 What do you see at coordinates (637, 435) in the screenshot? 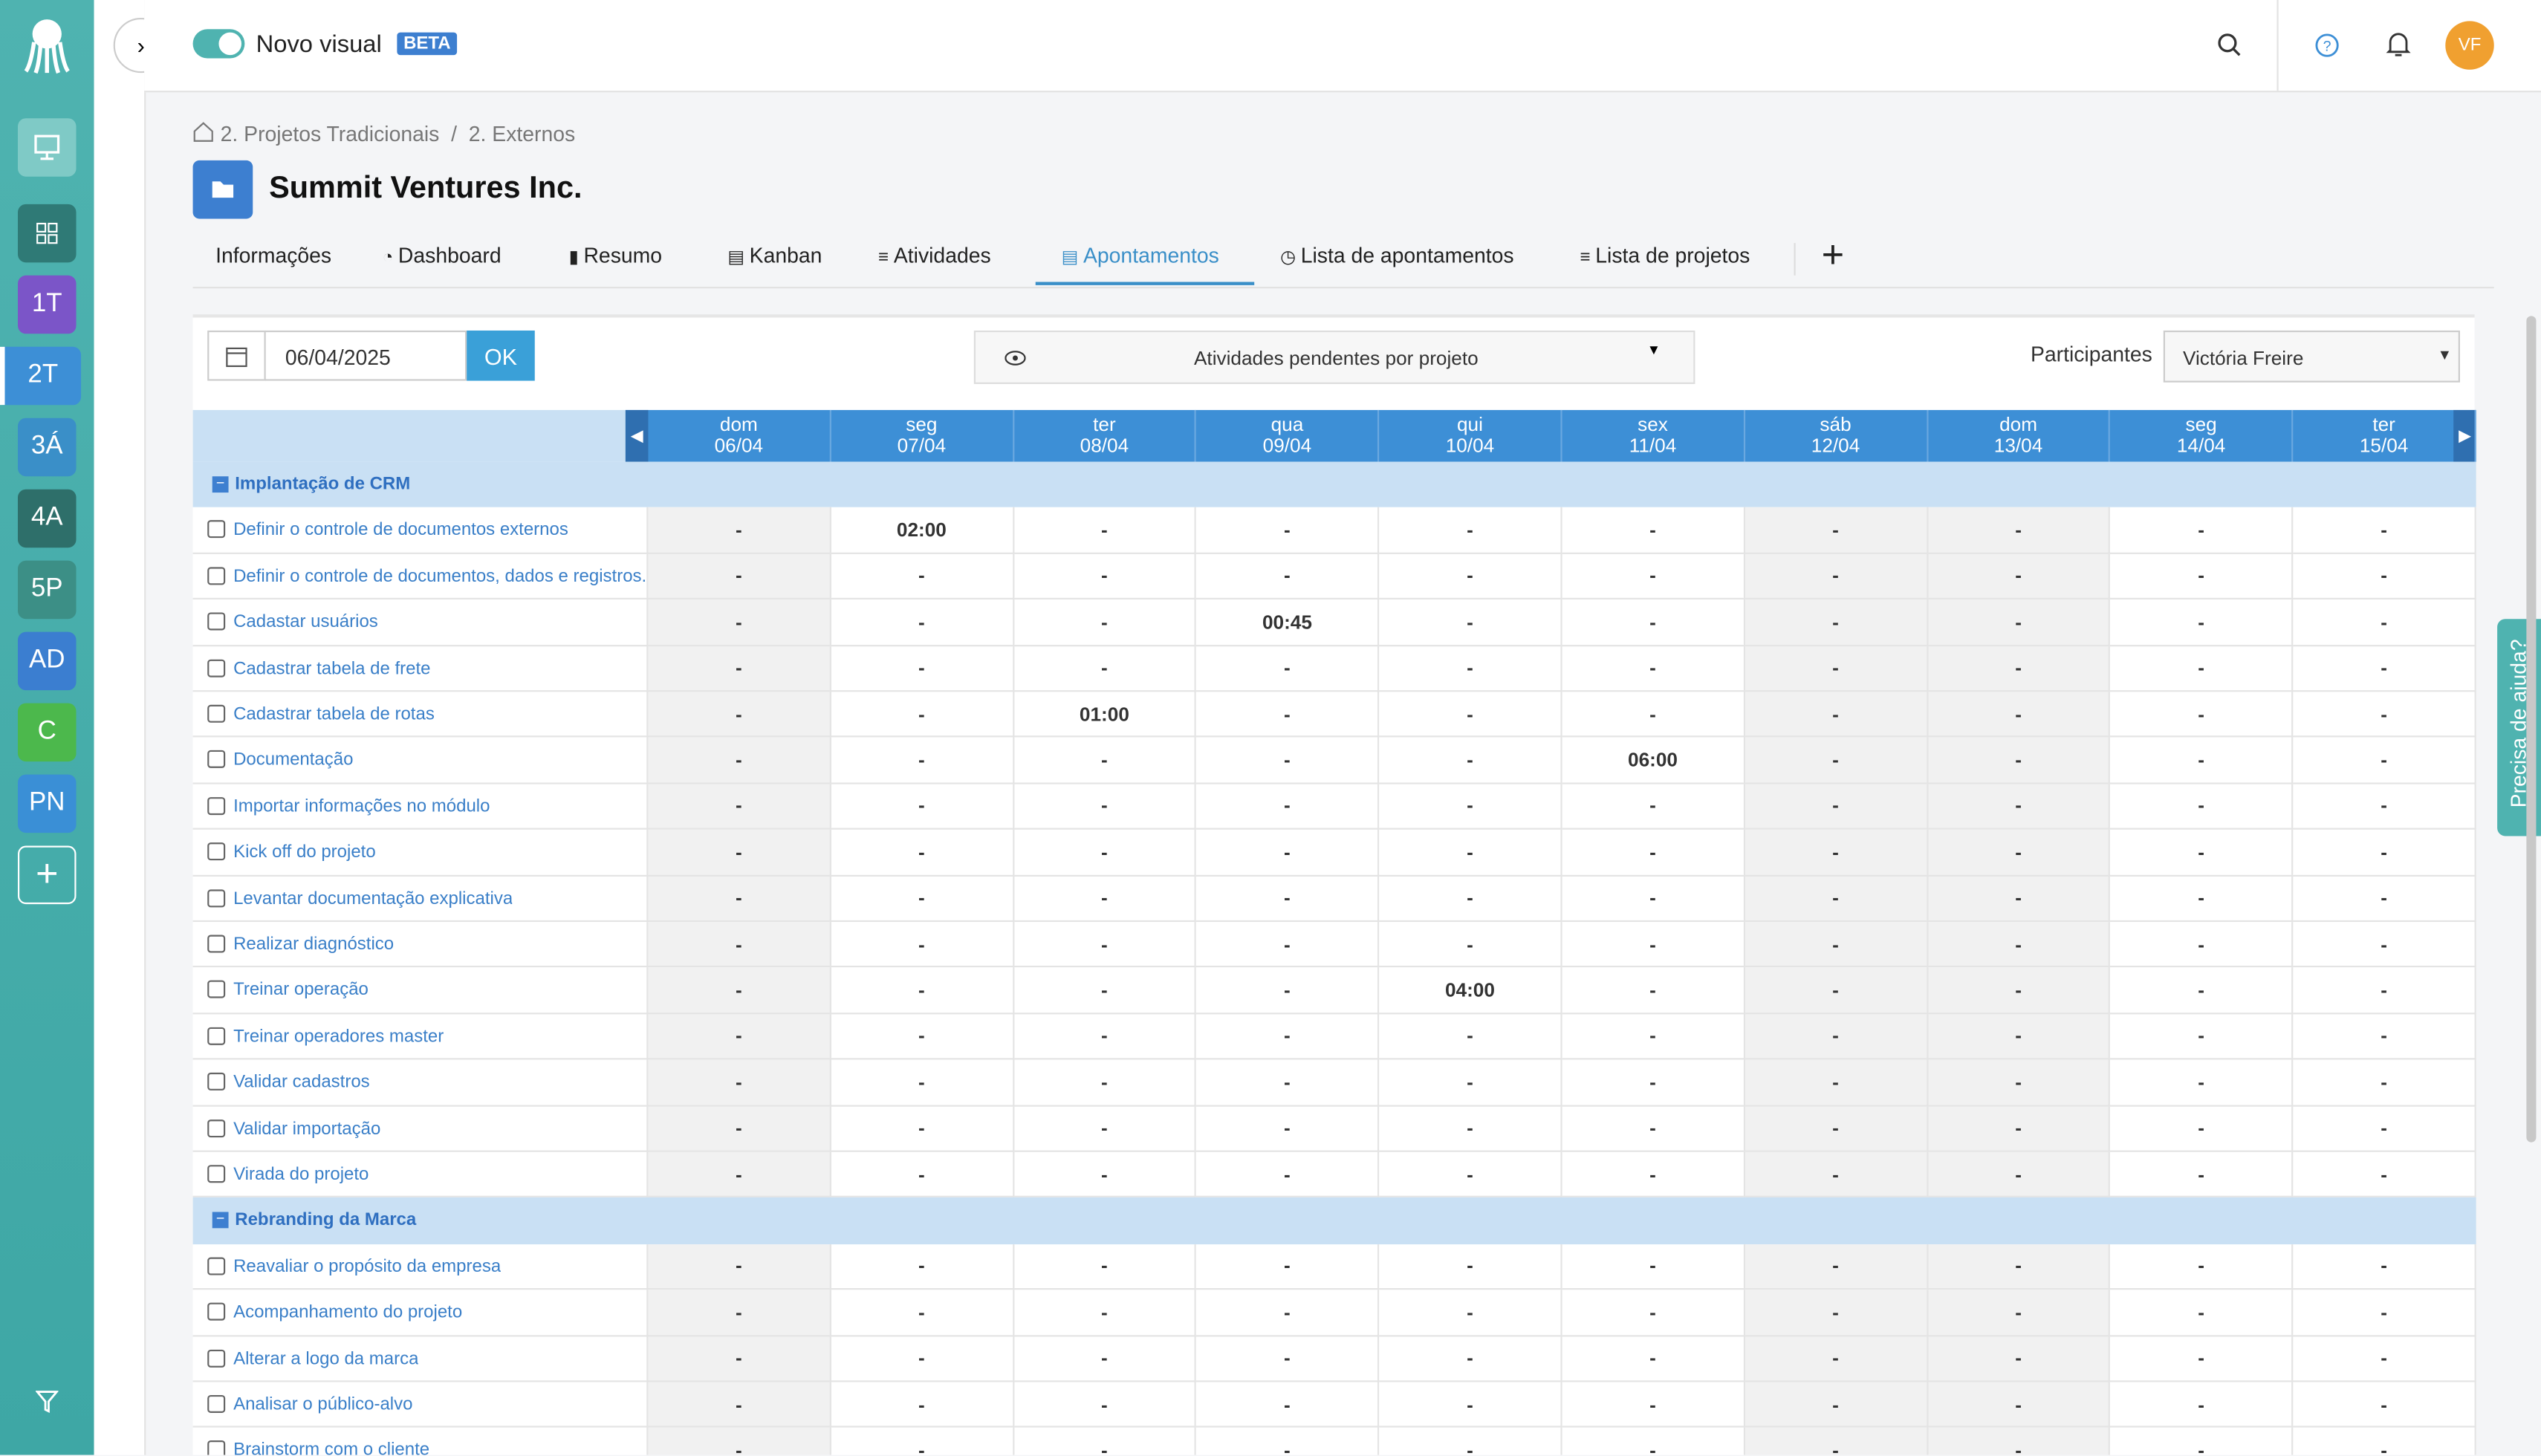
I see `prev-week: ◀` at bounding box center [637, 435].